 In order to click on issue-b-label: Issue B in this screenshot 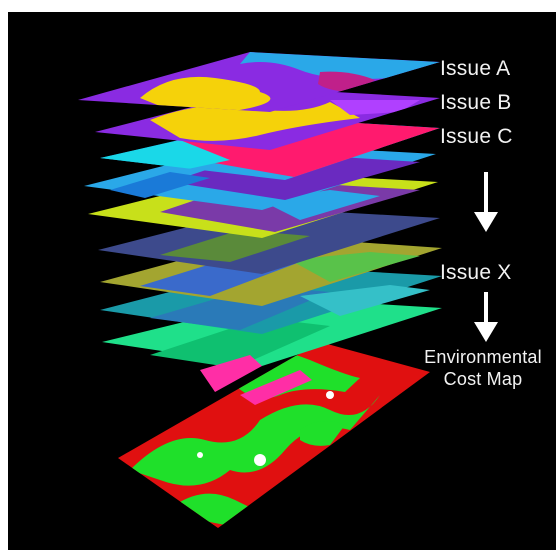, I will do `click(476, 102)`.